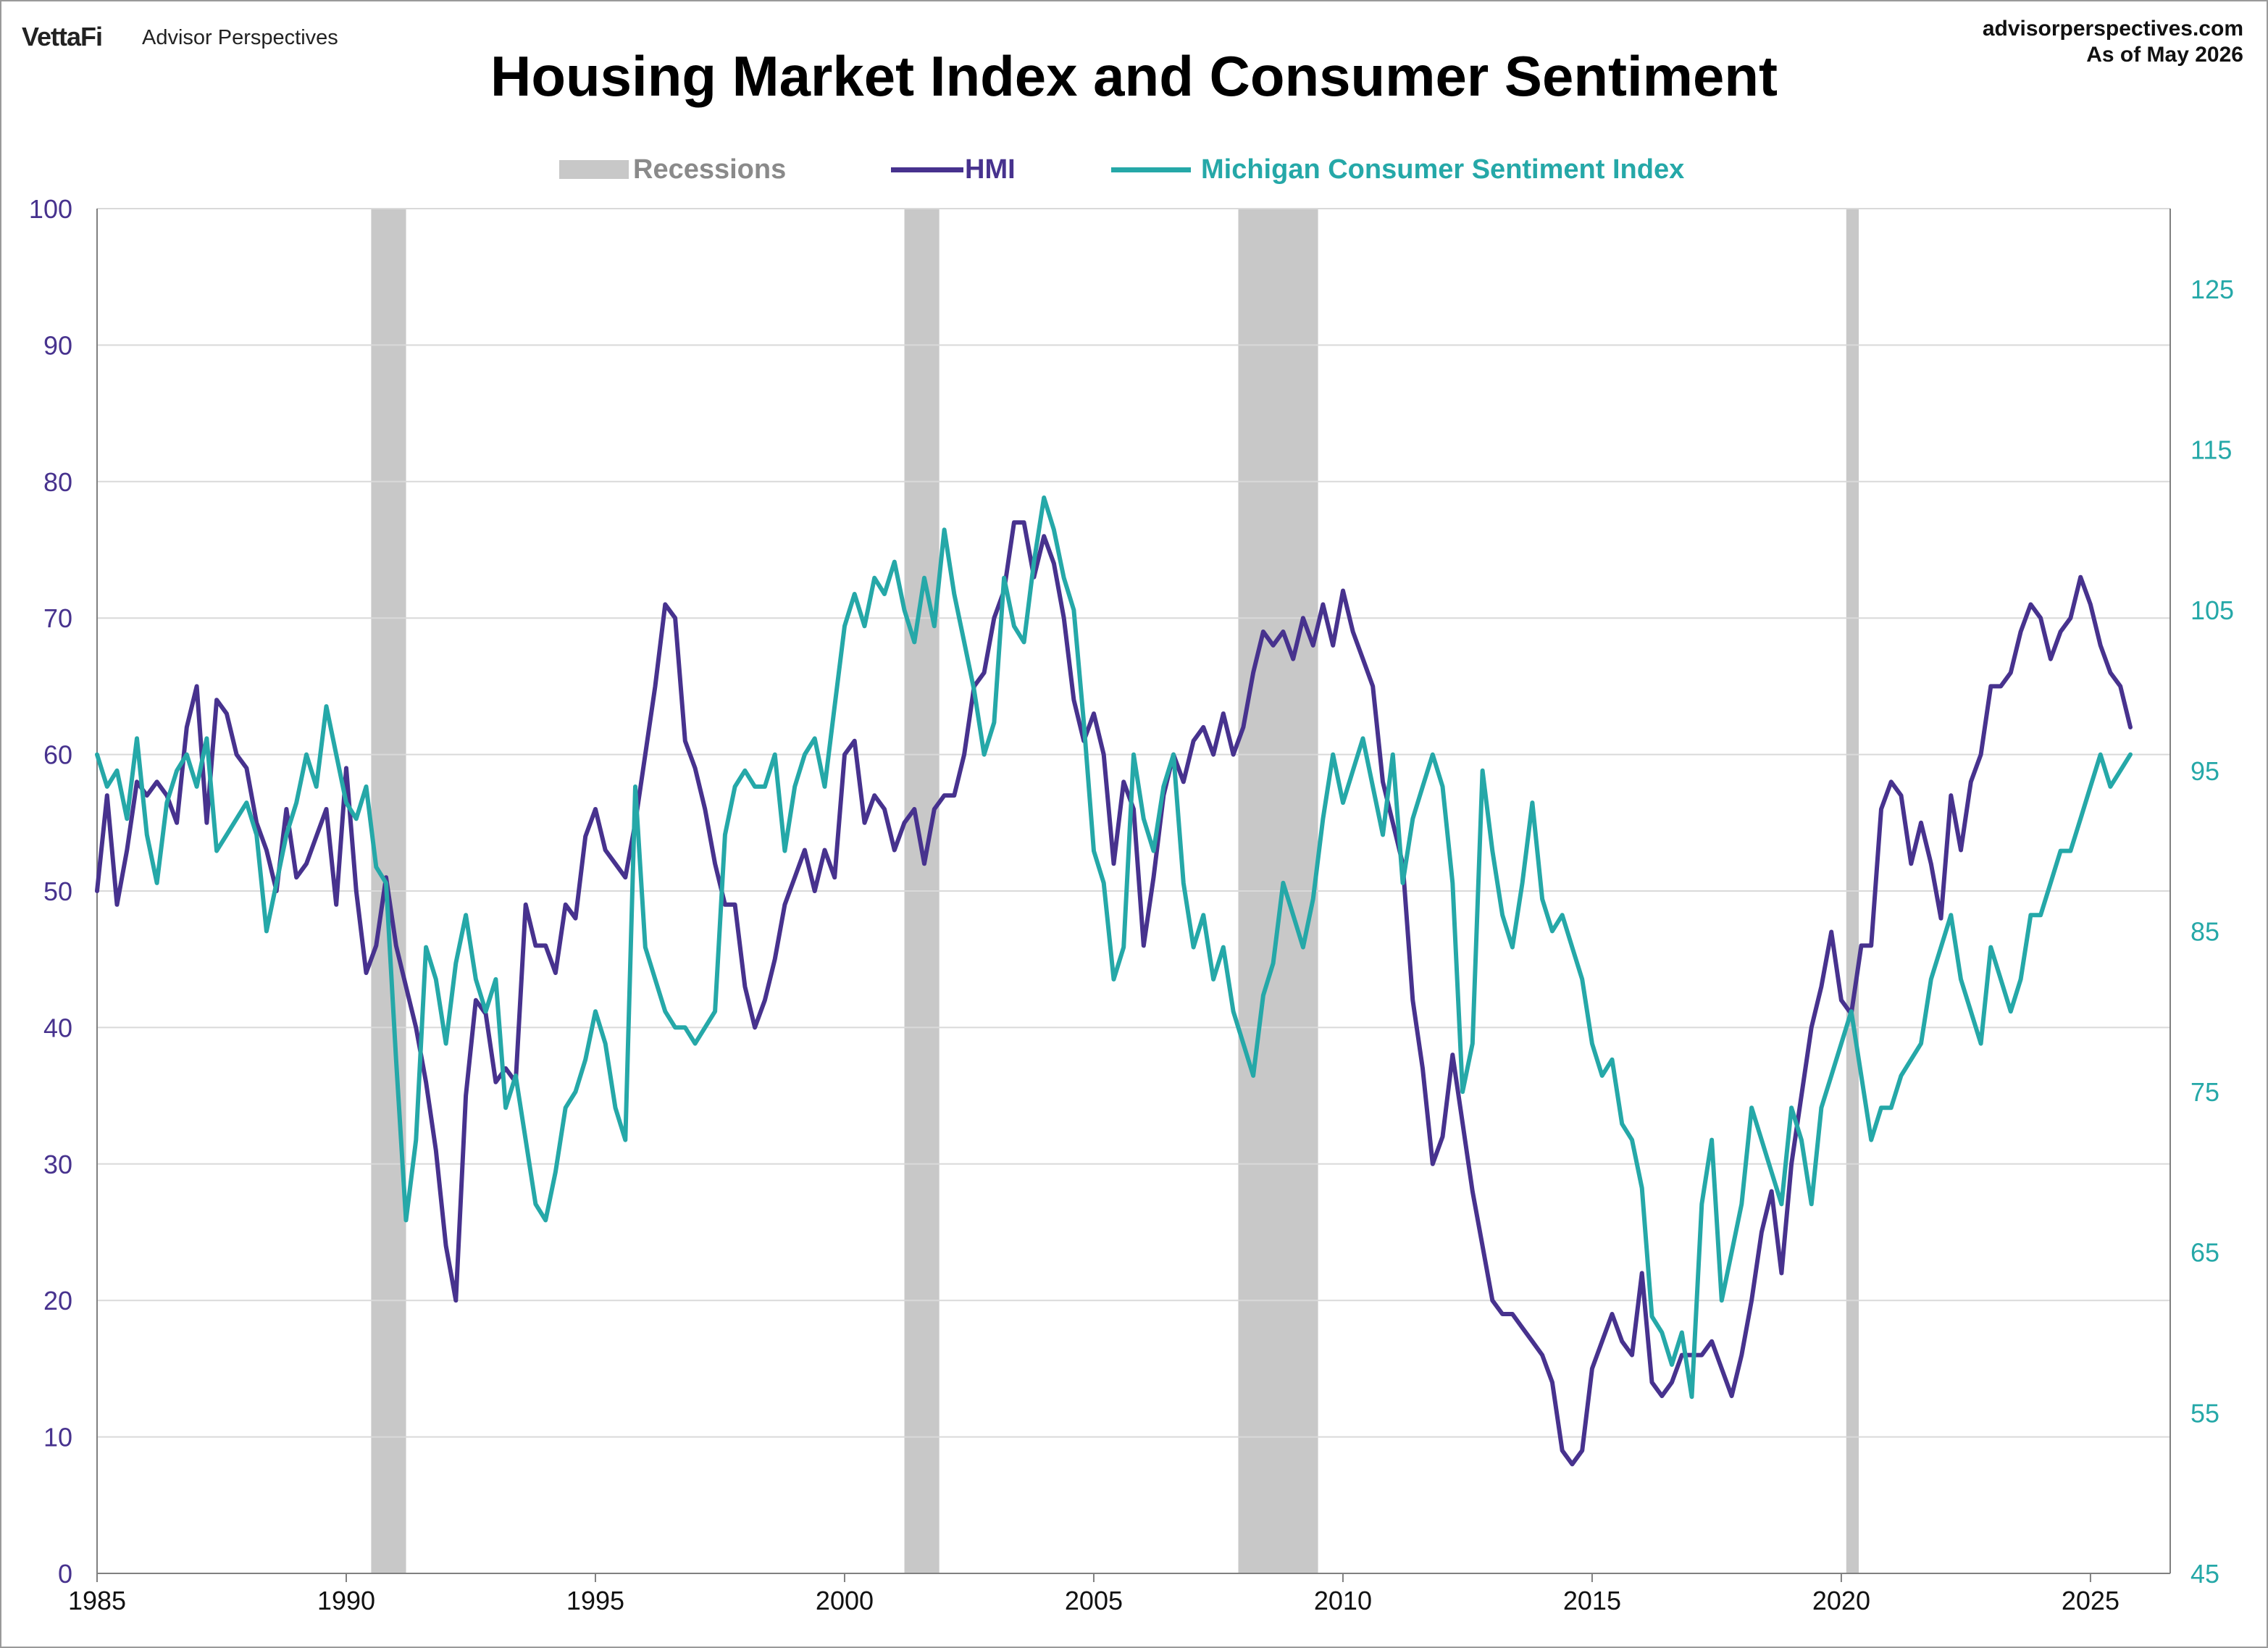 This screenshot has width=2268, height=1648. Describe the element at coordinates (2205, 1574) in the screenshot. I see `y-right-tick-45: 45` at that location.